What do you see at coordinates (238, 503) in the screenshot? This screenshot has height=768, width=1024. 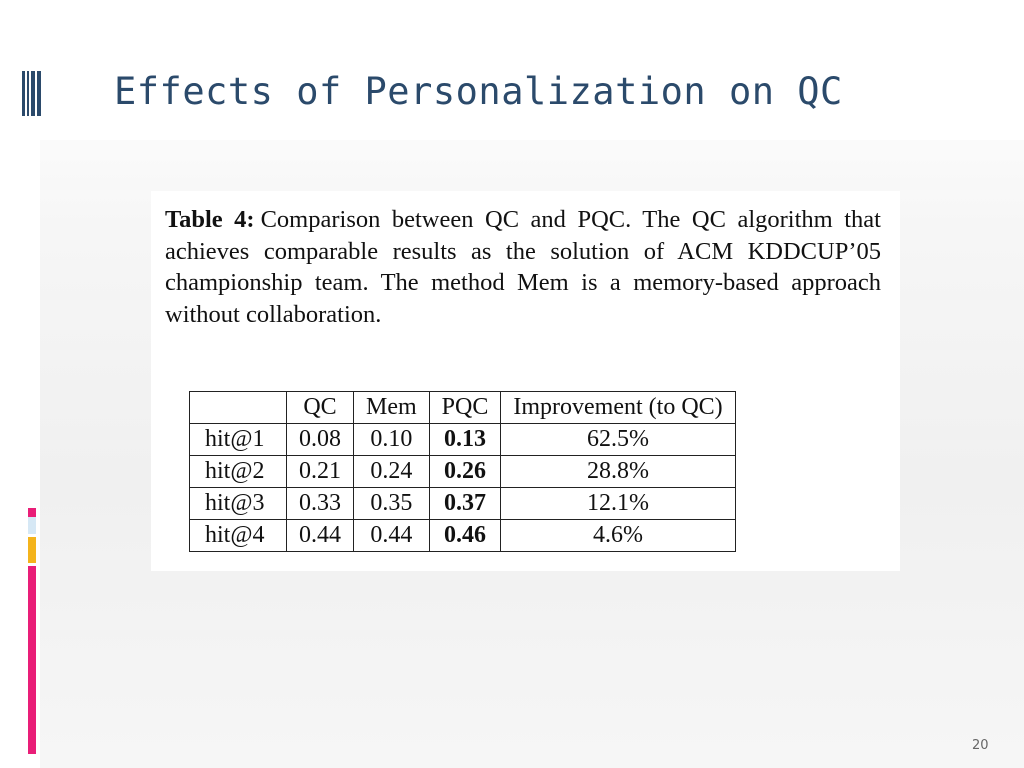 I see `row-label-cell: hit@3` at bounding box center [238, 503].